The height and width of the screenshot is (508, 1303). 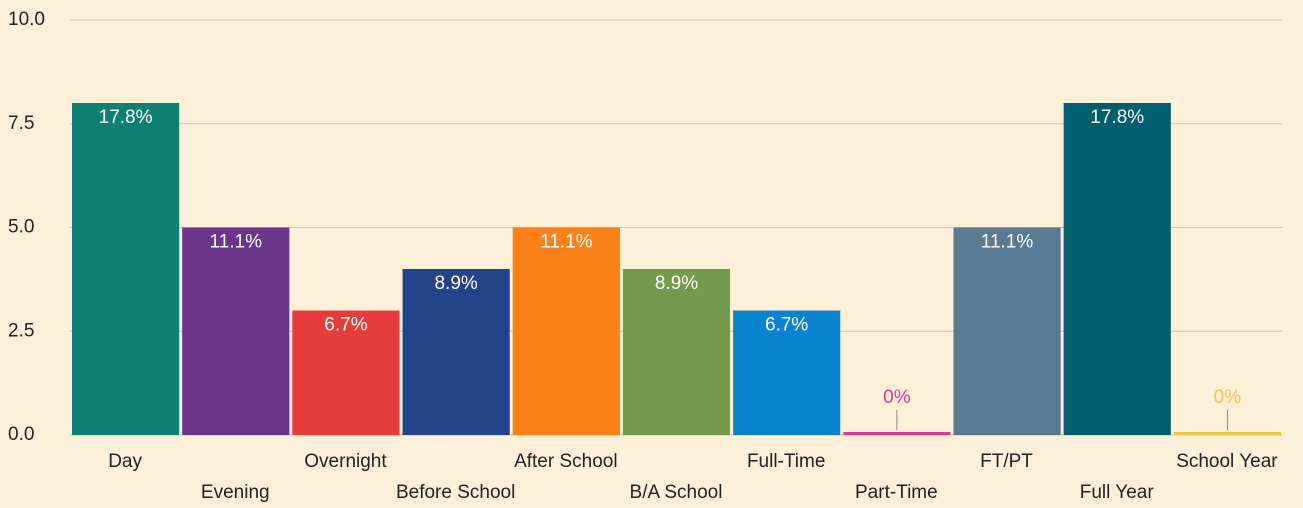 I want to click on x-tick-label: School Year, so click(x=1227, y=461).